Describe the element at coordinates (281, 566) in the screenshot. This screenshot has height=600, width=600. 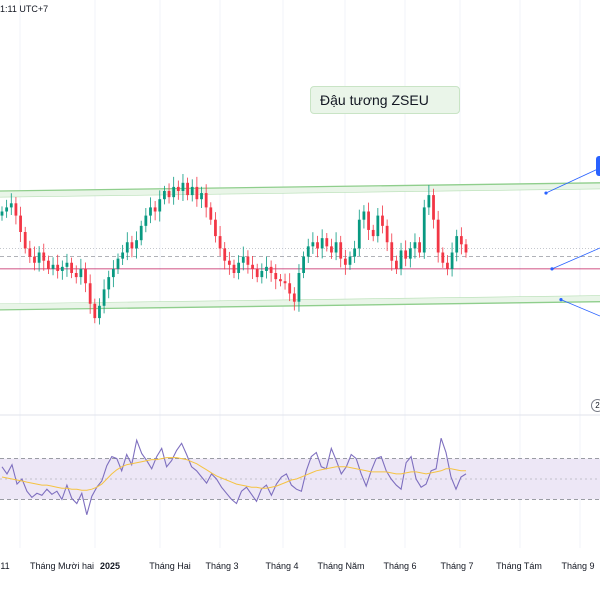
I see `x-axis-tick-label: Tháng 4` at that location.